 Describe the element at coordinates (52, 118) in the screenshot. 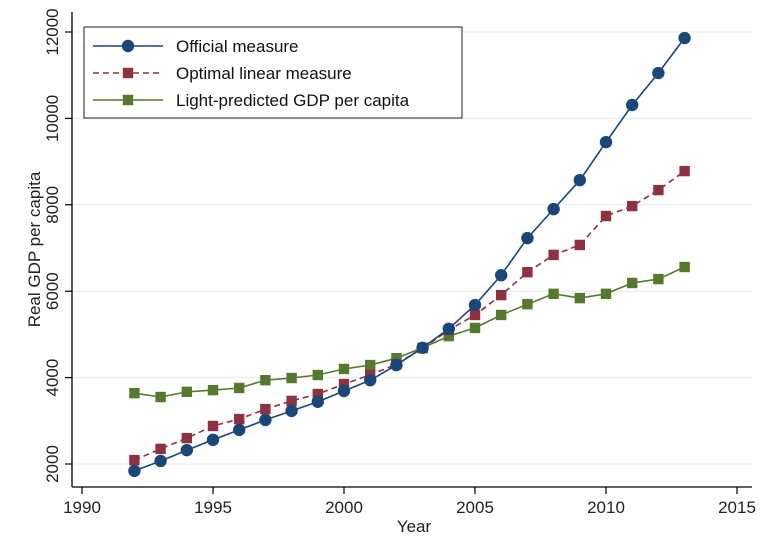

I see `y-tick-label: 10000` at that location.